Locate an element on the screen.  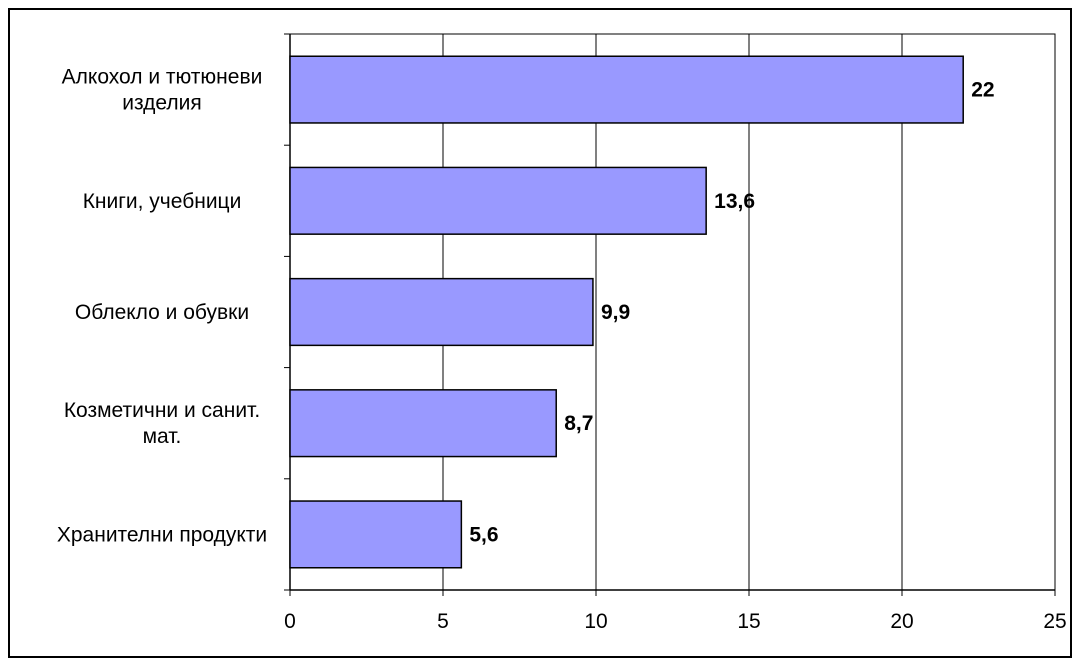
category-label-line: Облекло и обувки is located at coordinates (162, 312).